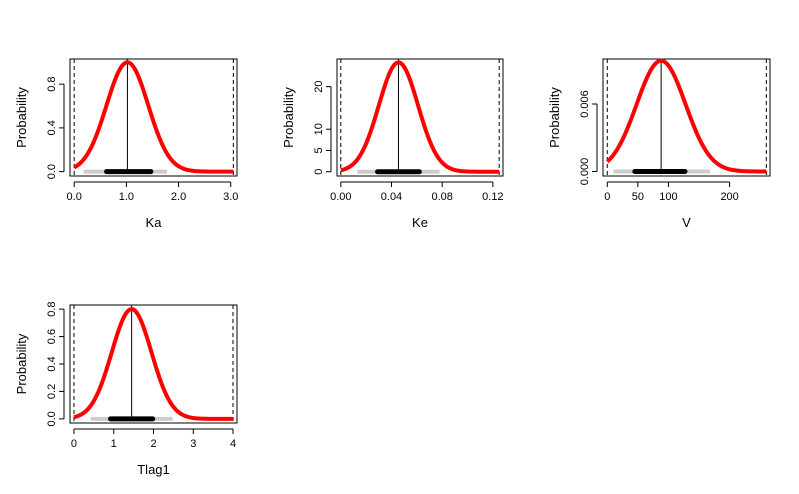 The width and height of the screenshot is (799, 494). I want to click on panel-tlag1: 0 1 2 3 4 0.0 0.2 0.4 0.6 0.8 Tlag1 Probability, so click(126, 389).